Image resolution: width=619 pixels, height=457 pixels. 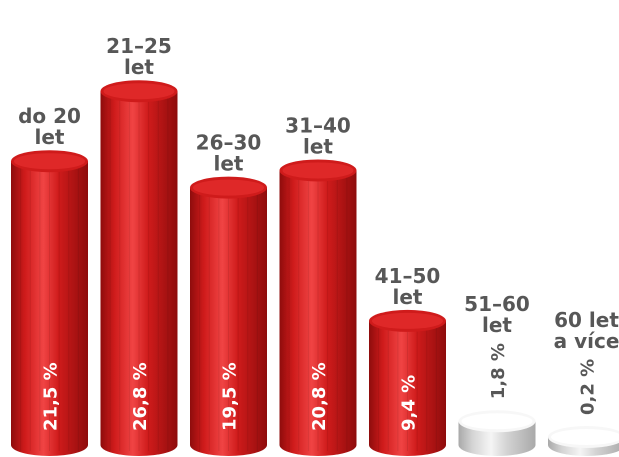 What do you see at coordinates (229, 143) in the screenshot?
I see `category-label: 26–30` at bounding box center [229, 143].